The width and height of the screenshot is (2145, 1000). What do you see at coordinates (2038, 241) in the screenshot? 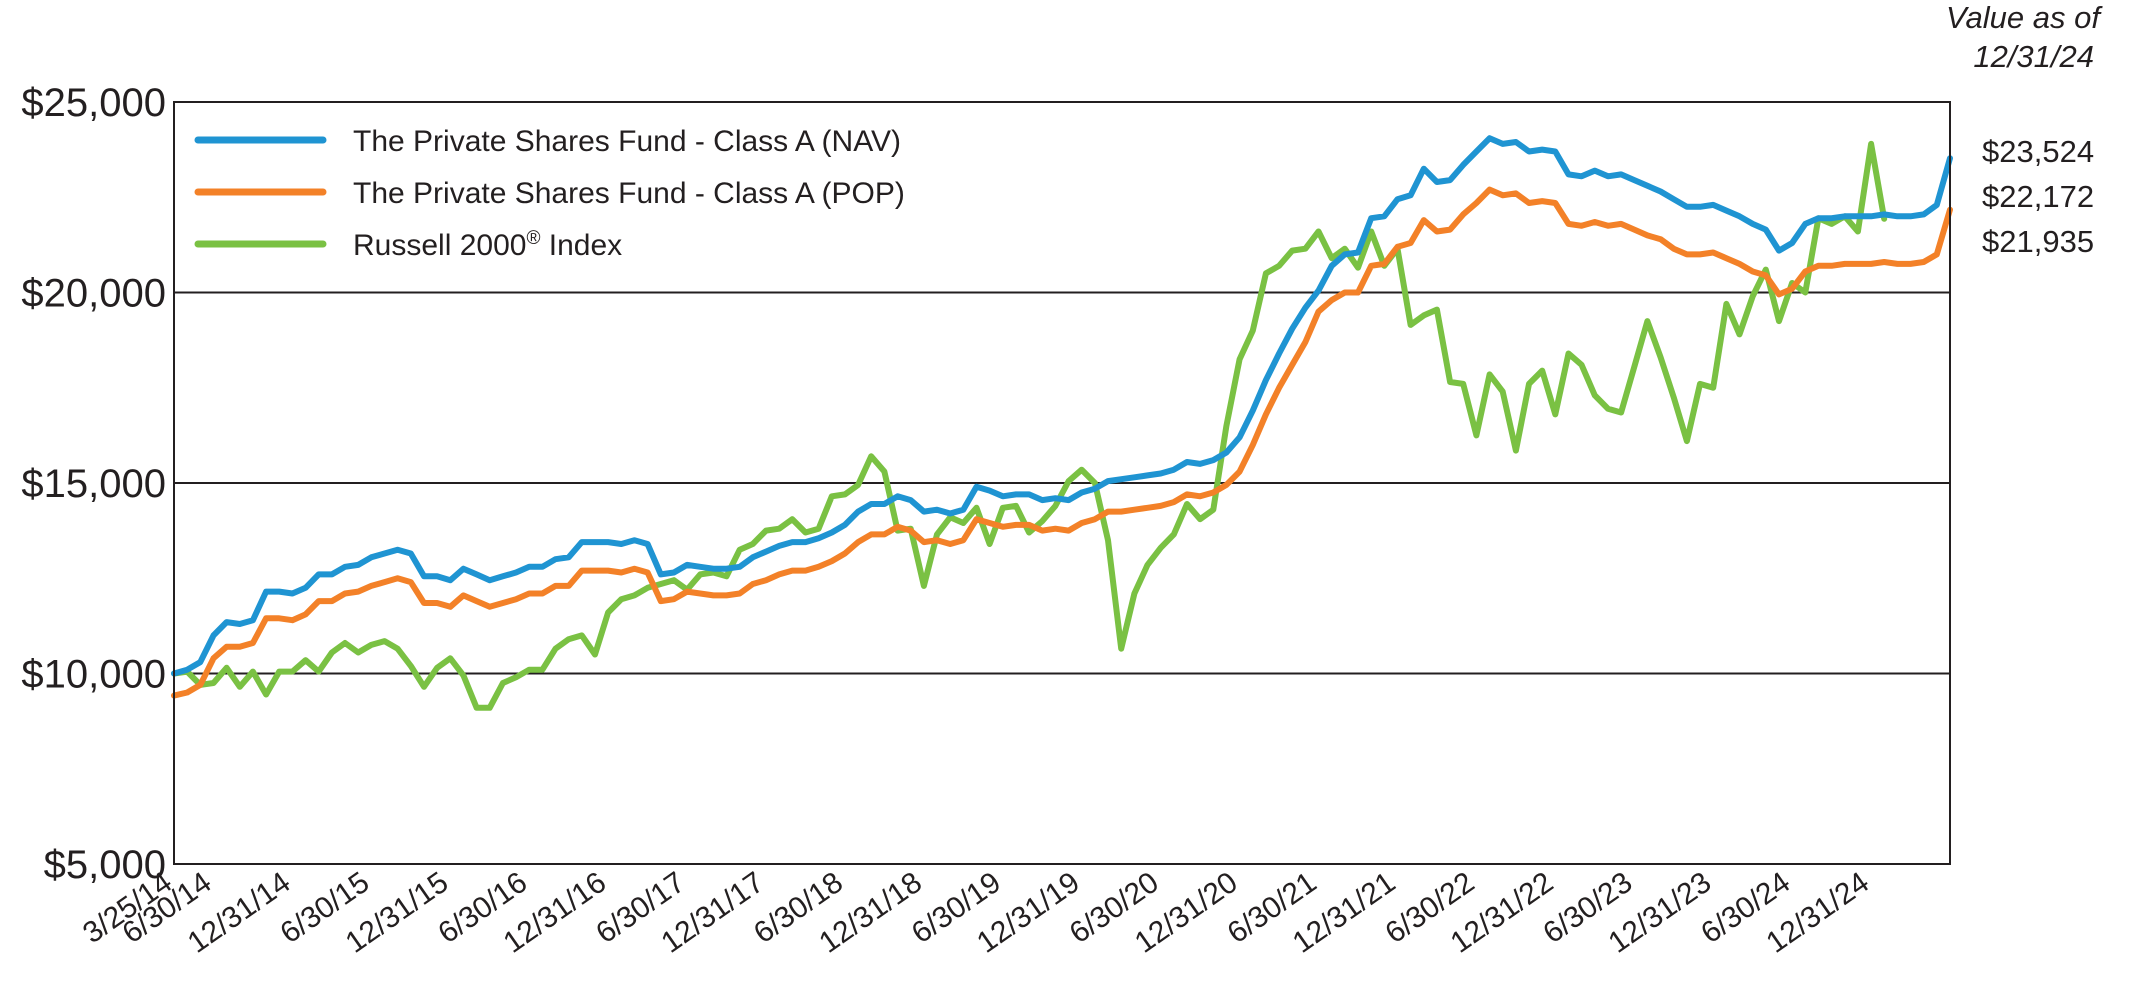
I see `end-label-russell-2000: $21,935` at bounding box center [2038, 241].